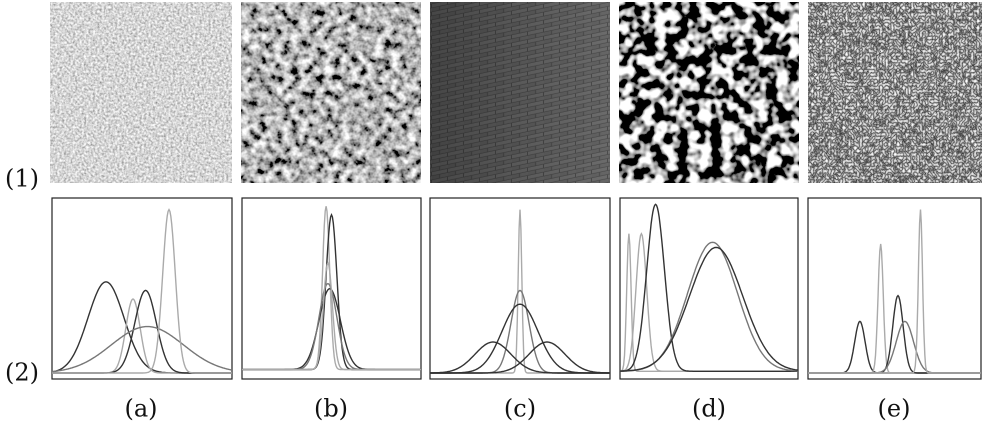 This screenshot has width=982, height=431. What do you see at coordinates (22, 179) in the screenshot?
I see `row-label: (1)` at bounding box center [22, 179].